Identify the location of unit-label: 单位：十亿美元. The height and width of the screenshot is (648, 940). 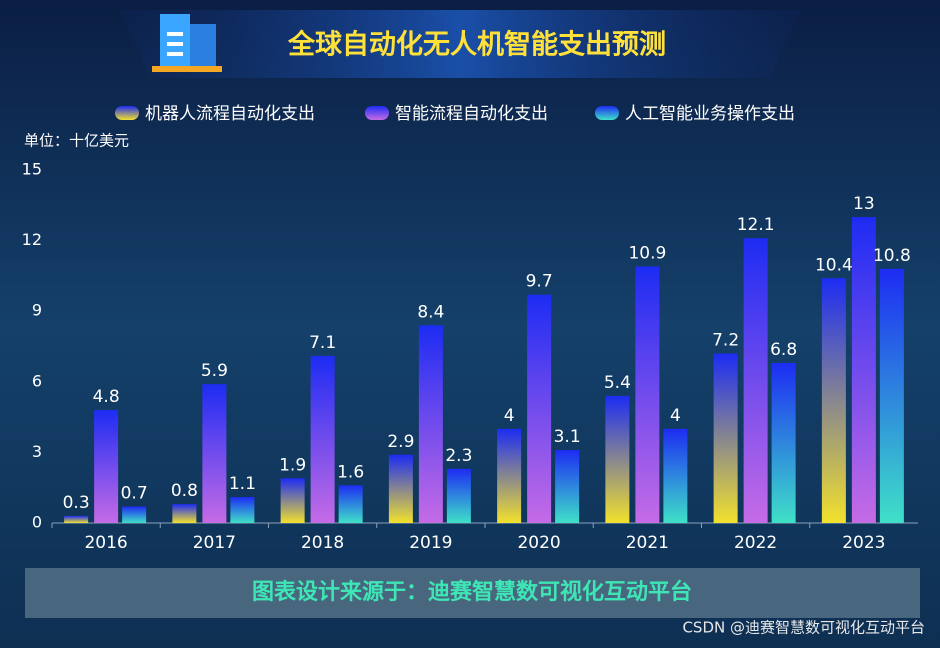
(76, 141).